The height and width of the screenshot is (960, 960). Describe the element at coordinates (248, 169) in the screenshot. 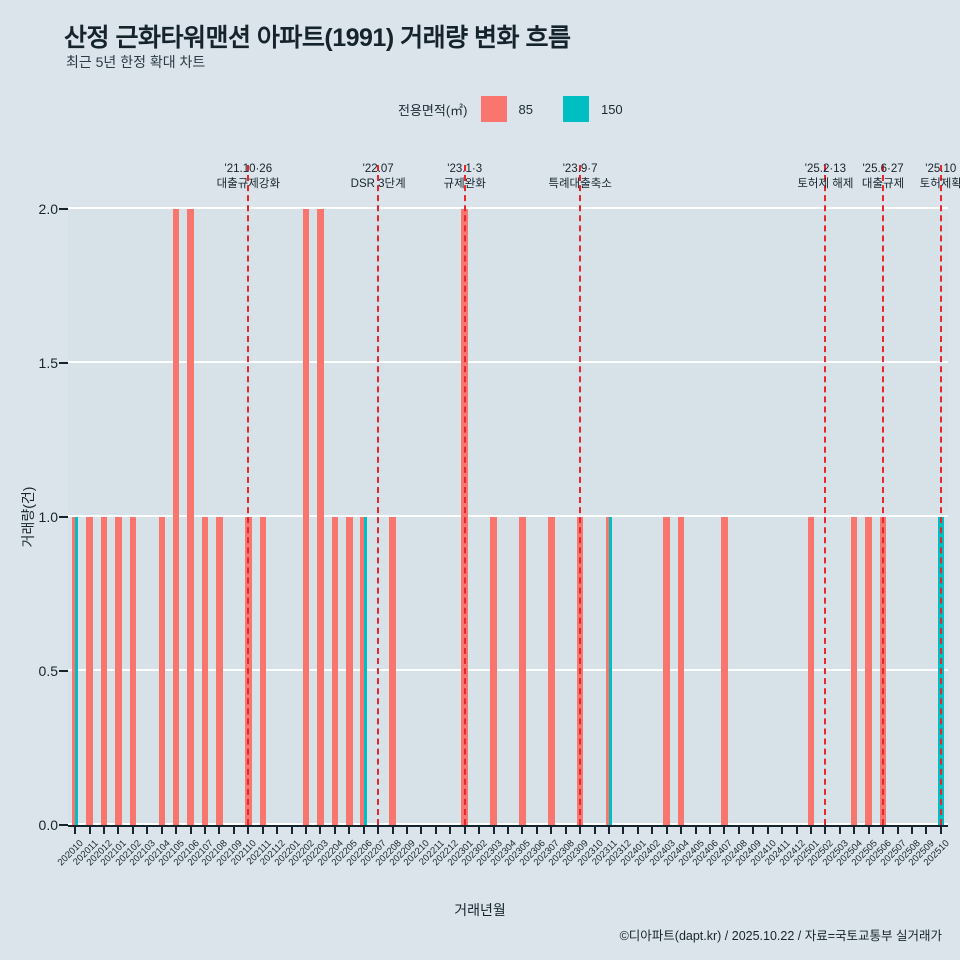

I see `event-date: '21.10·26` at that location.